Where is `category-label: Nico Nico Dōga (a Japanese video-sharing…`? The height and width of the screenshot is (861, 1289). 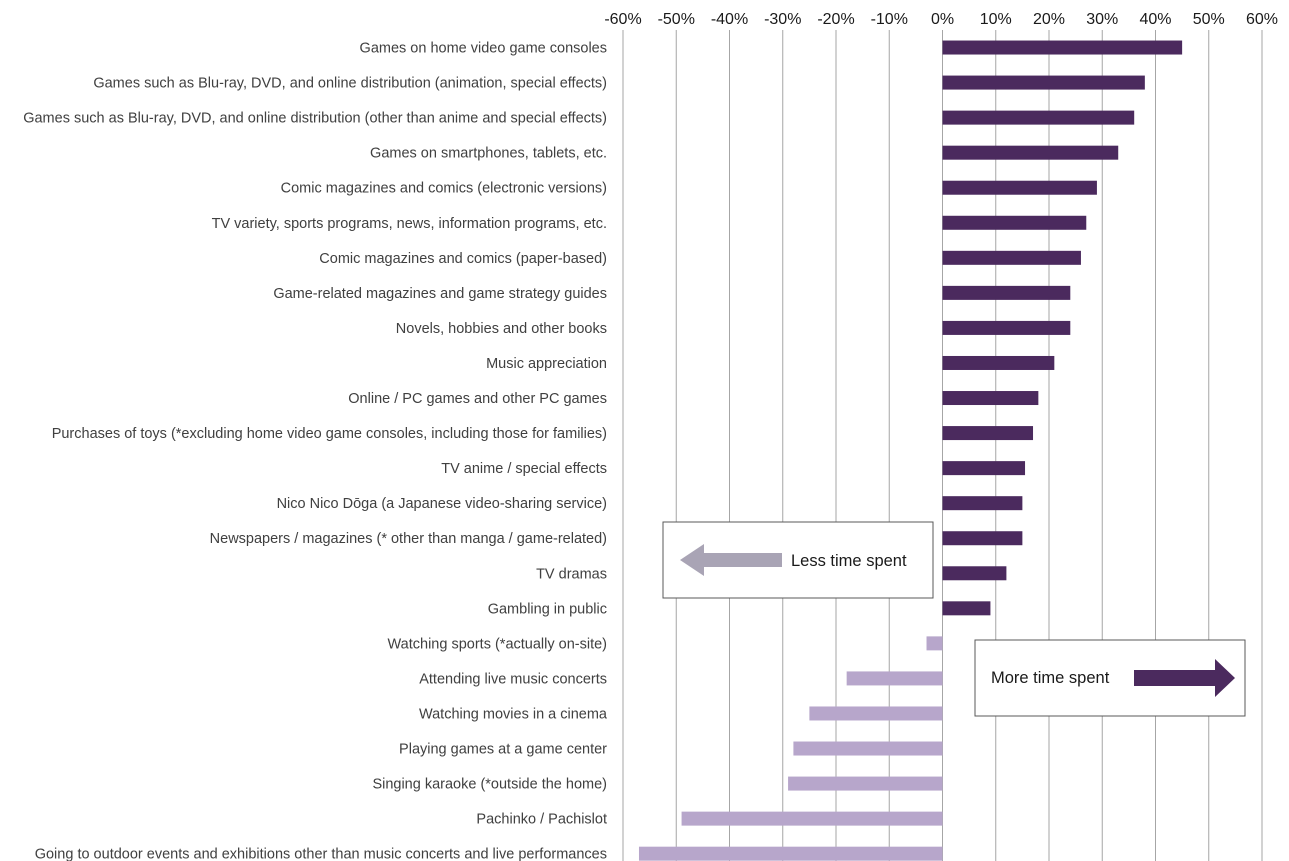 category-label: Nico Nico Dōga (a Japanese video-sharing… is located at coordinates (442, 504).